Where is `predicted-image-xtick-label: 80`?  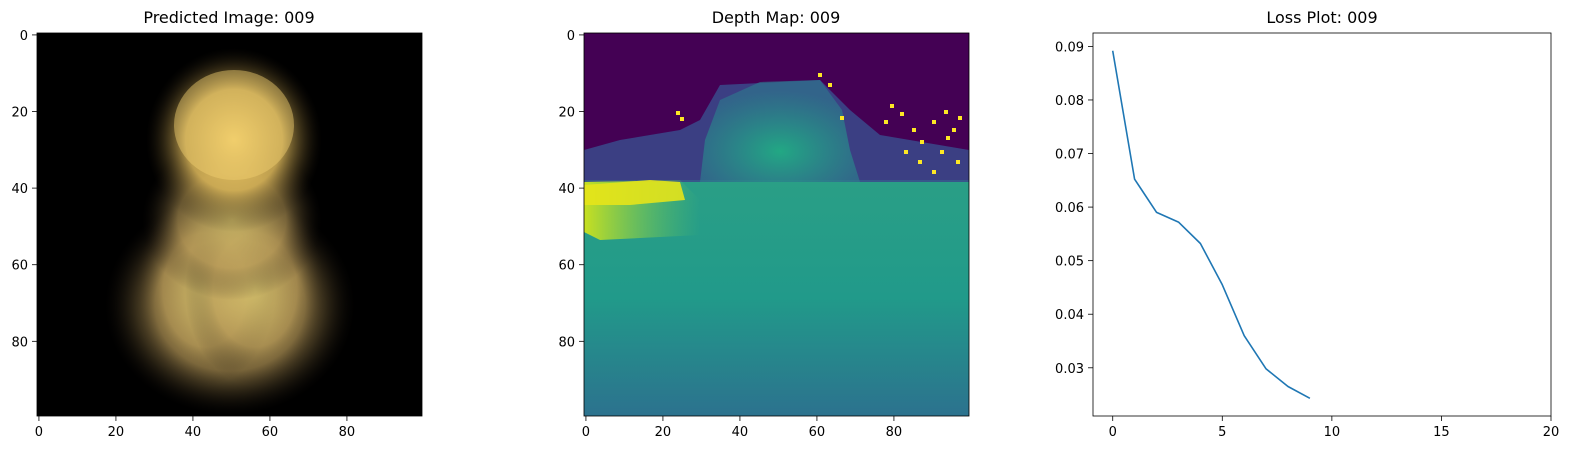
predicted-image-xtick-label: 80 is located at coordinates (347, 432).